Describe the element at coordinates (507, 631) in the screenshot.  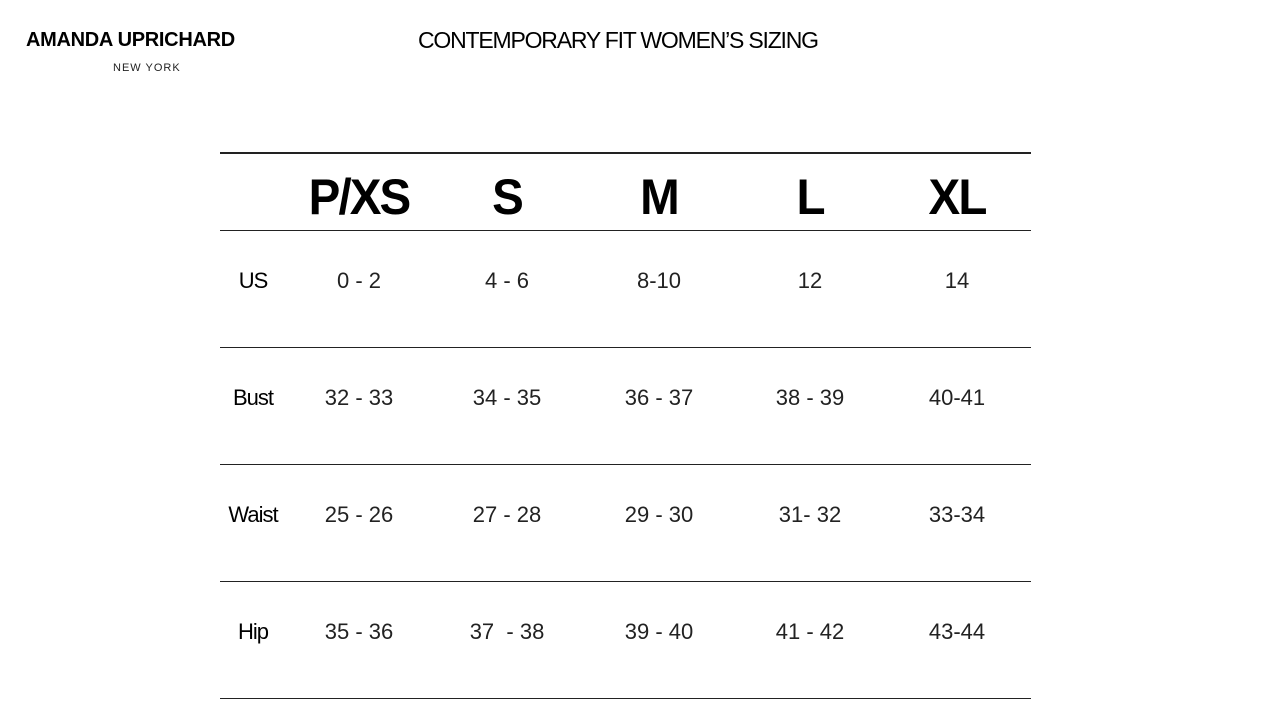
I see `table-cell: 37 - 38` at that location.